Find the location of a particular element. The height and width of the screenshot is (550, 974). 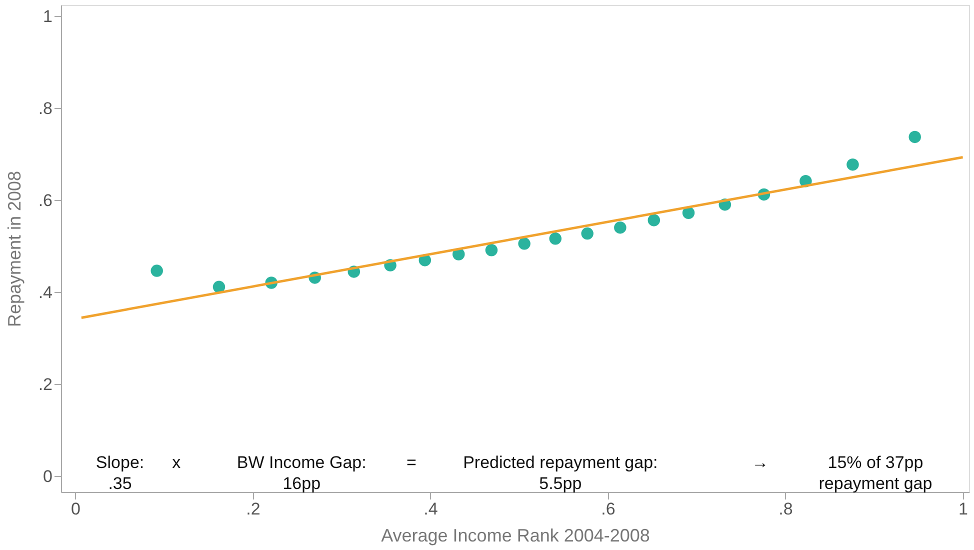

annotation: Slope: .35 is located at coordinates (120, 472).